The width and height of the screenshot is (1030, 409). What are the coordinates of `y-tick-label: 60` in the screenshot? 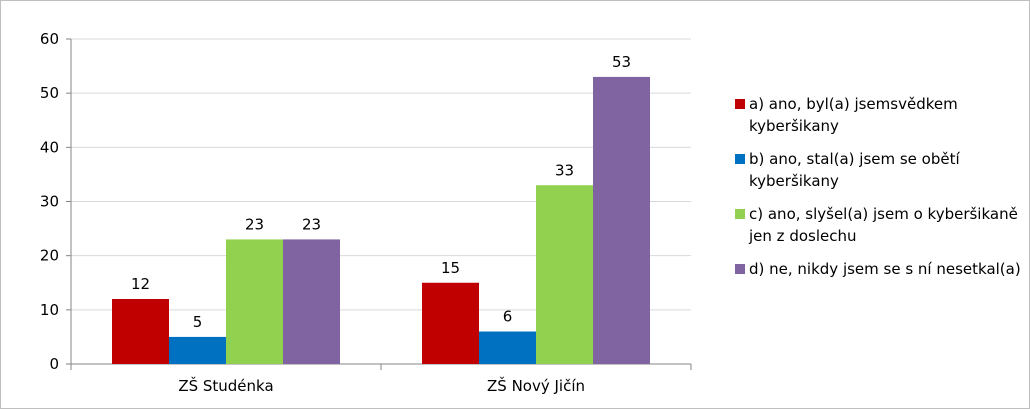 It's located at (49, 39).